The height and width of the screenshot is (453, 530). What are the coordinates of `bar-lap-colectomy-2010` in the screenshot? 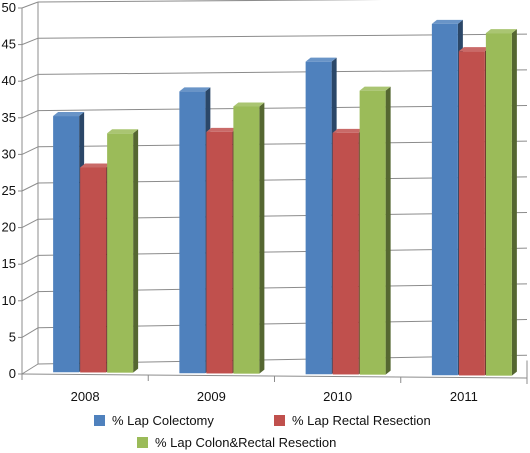 It's located at (321, 216).